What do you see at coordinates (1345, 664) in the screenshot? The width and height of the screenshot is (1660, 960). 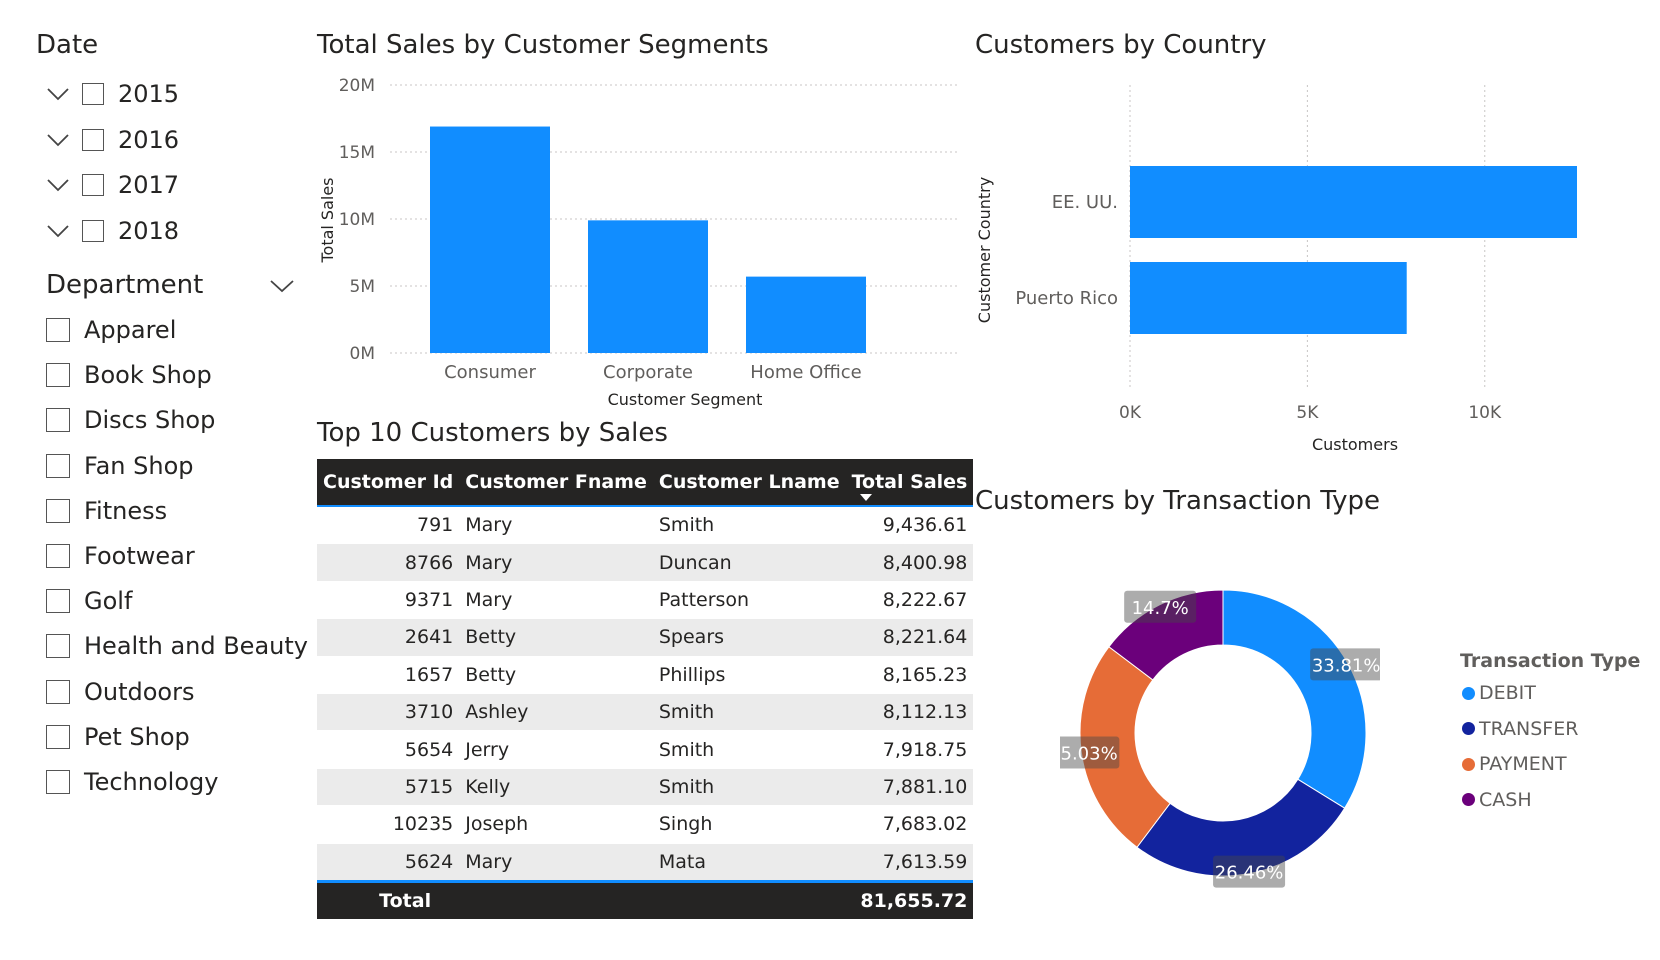 I see `slice-label-debit: 33.81%` at bounding box center [1345, 664].